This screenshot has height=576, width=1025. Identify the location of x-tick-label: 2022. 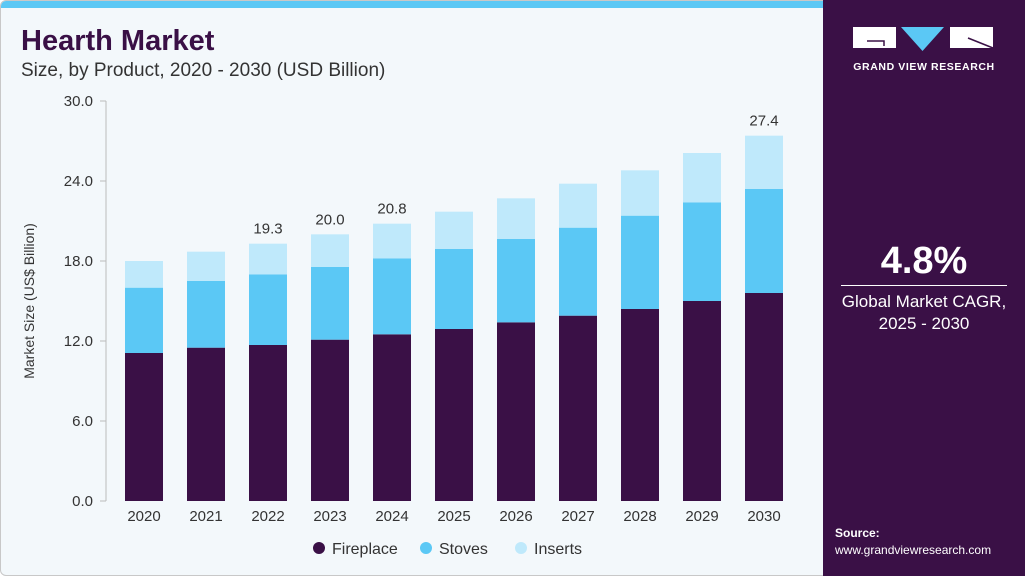
(267, 516).